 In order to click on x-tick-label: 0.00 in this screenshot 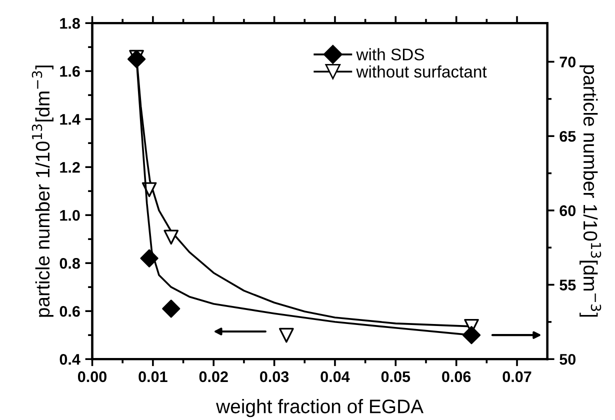, I will do `click(92, 376)`.